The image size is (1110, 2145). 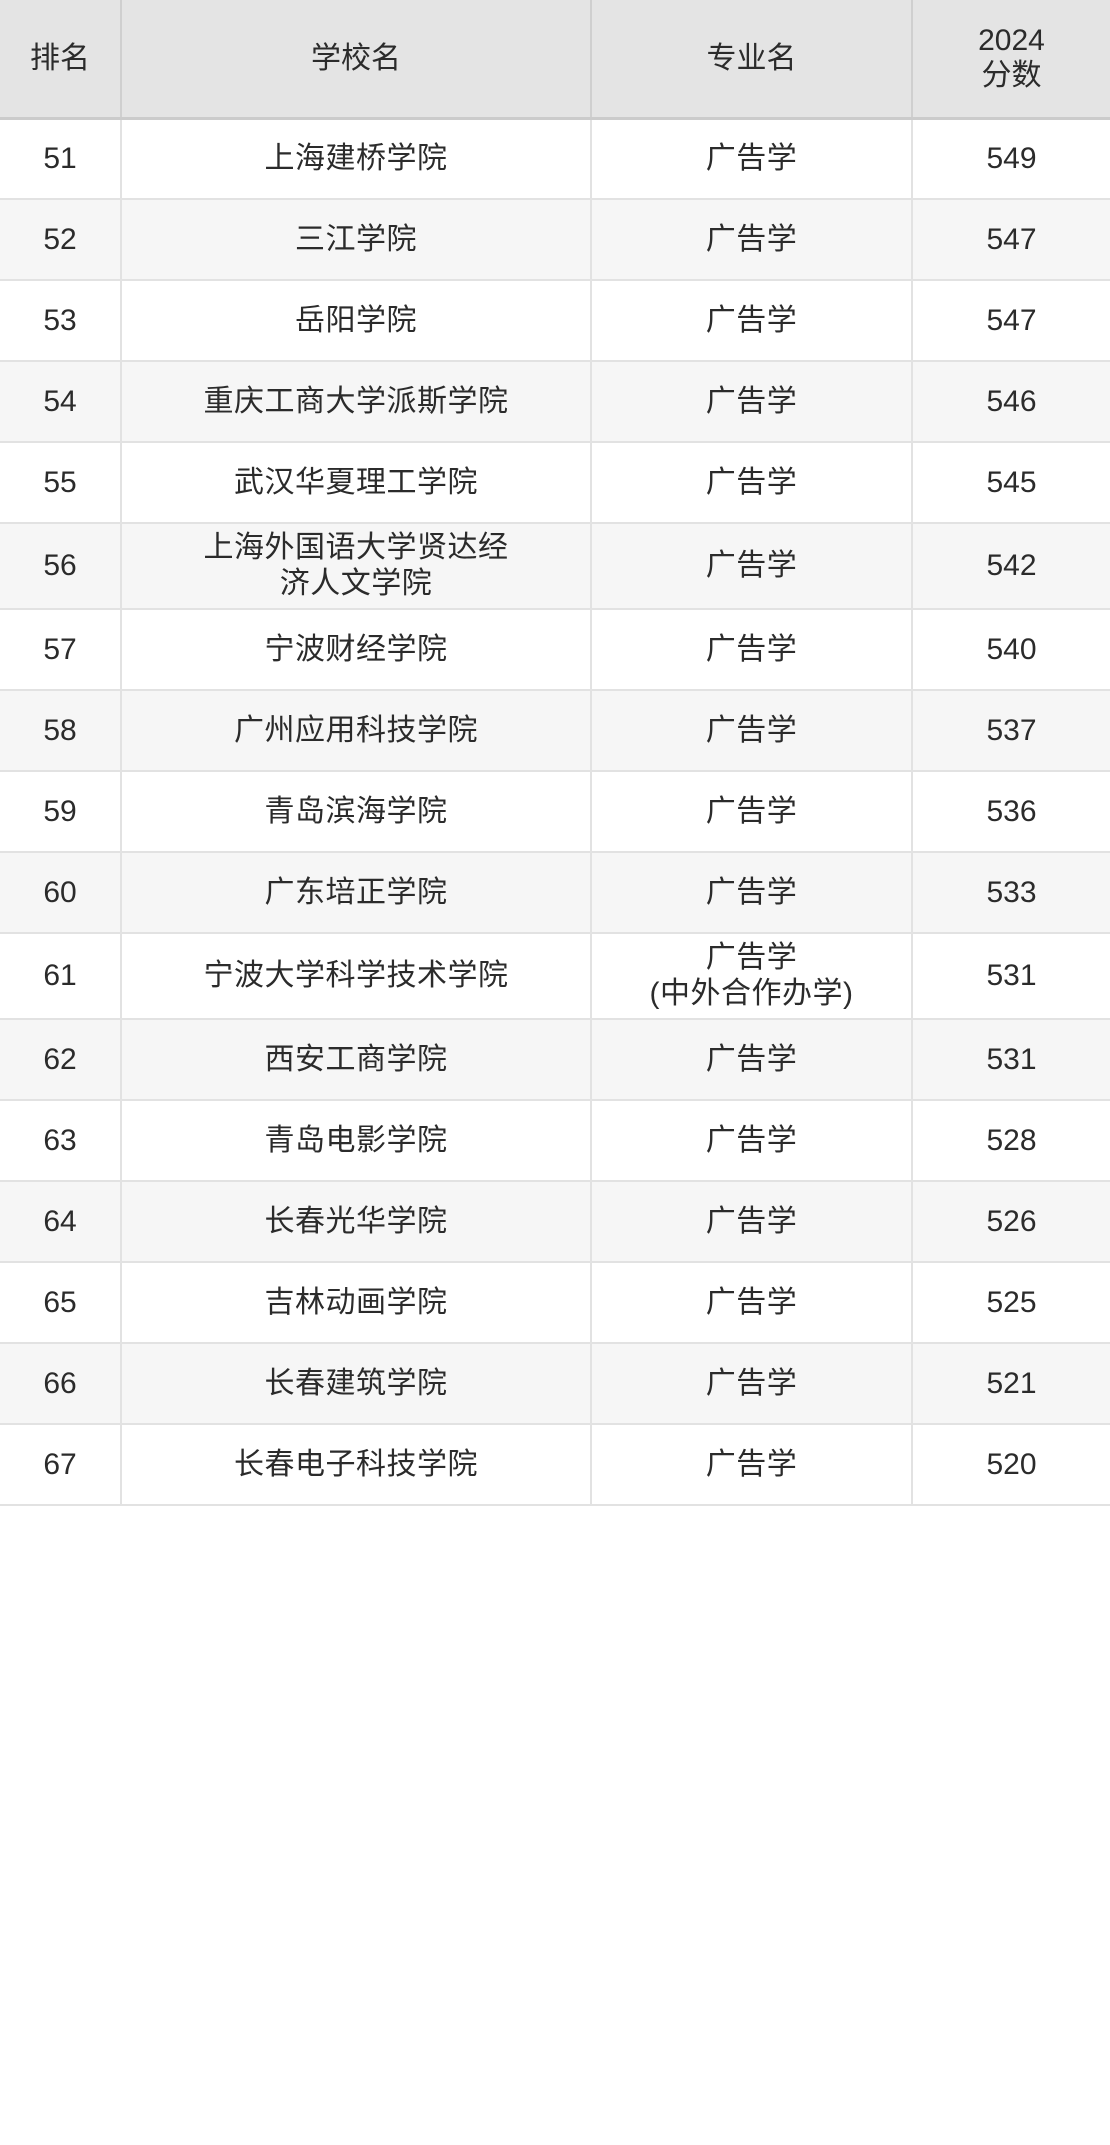 I want to click on cell-rank: 64, so click(x=61, y=1222).